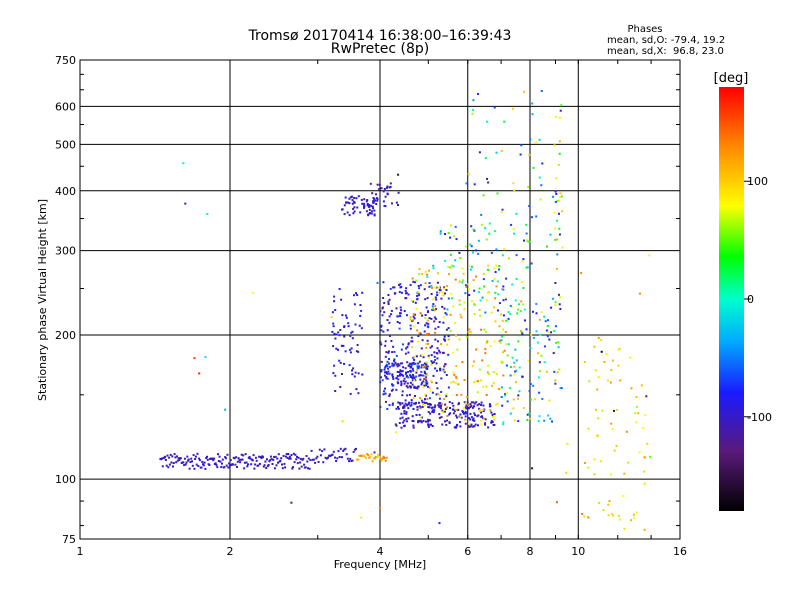 The height and width of the screenshot is (600, 800). I want to click on y-tick-label: 100, so click(65, 479).